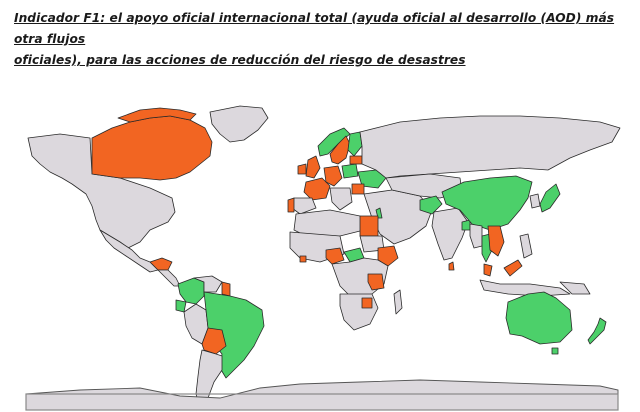  I want to click on country-ecuador, so click(181, 306).